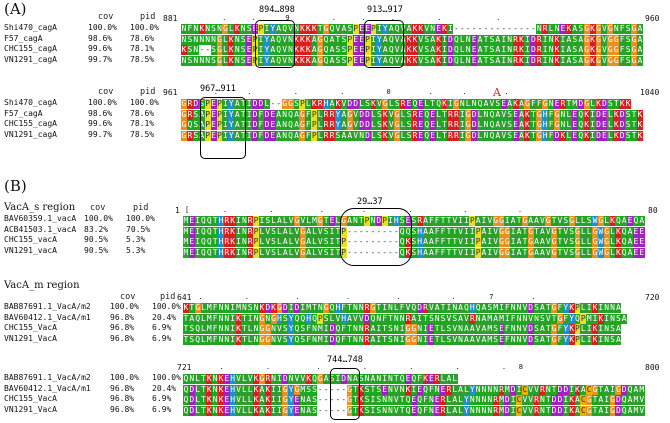  I want to click on residue: H, so click(343, 318).